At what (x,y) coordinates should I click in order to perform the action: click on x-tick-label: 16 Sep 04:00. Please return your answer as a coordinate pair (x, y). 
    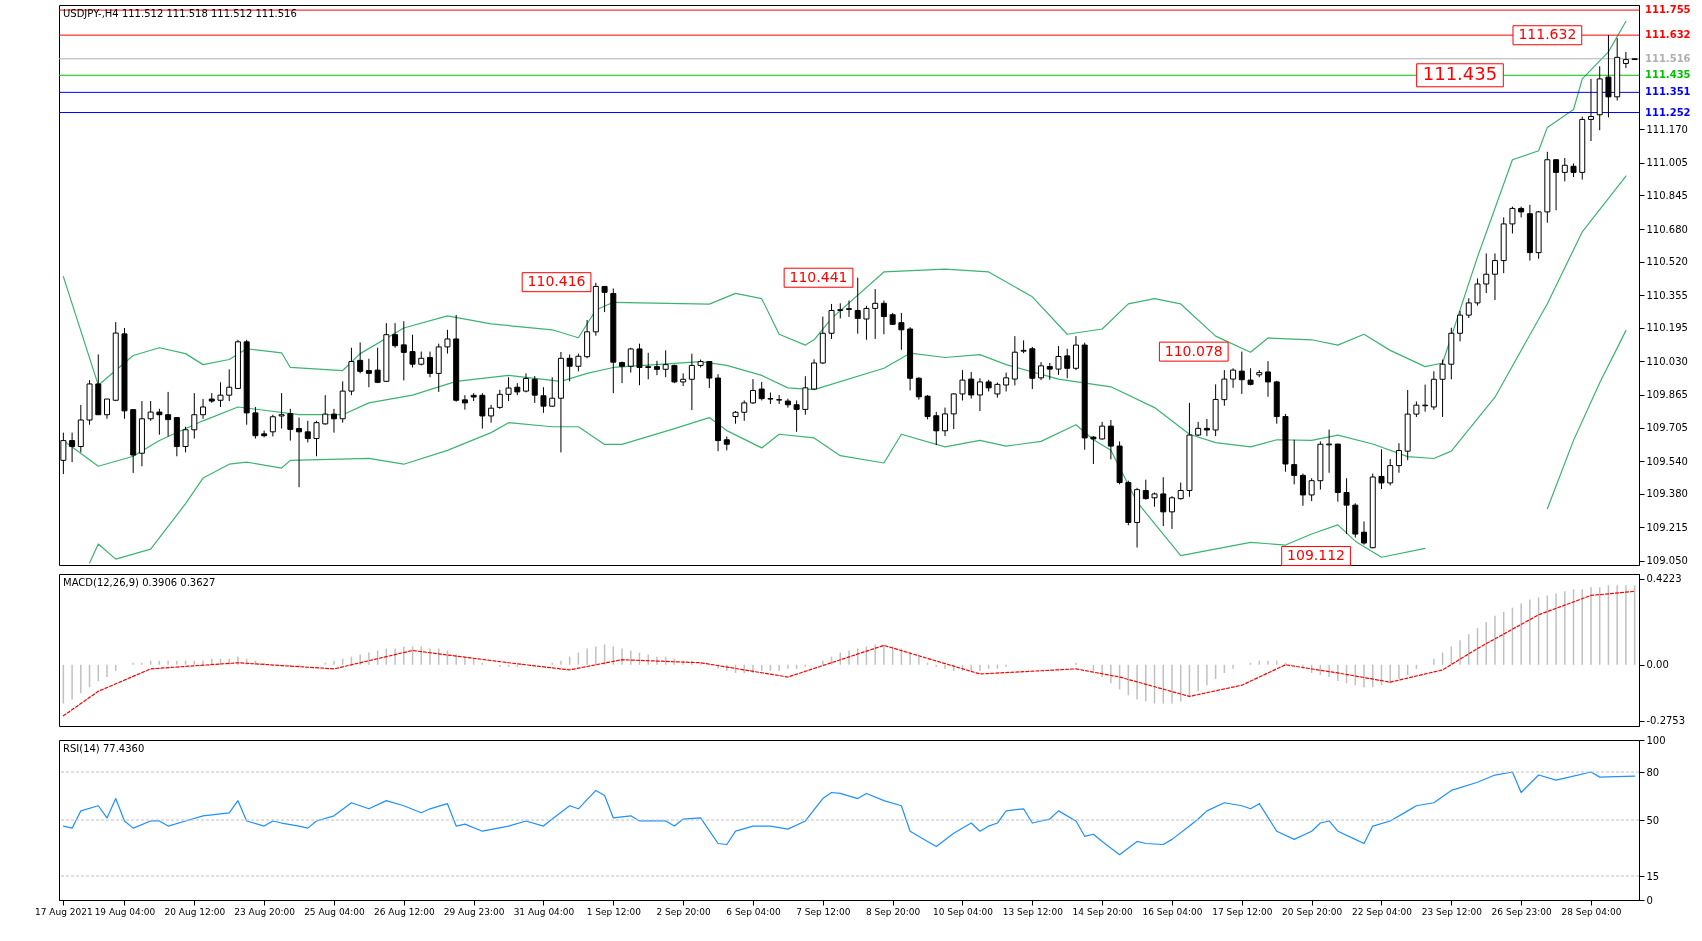
    Looking at the image, I should click on (1172, 911).